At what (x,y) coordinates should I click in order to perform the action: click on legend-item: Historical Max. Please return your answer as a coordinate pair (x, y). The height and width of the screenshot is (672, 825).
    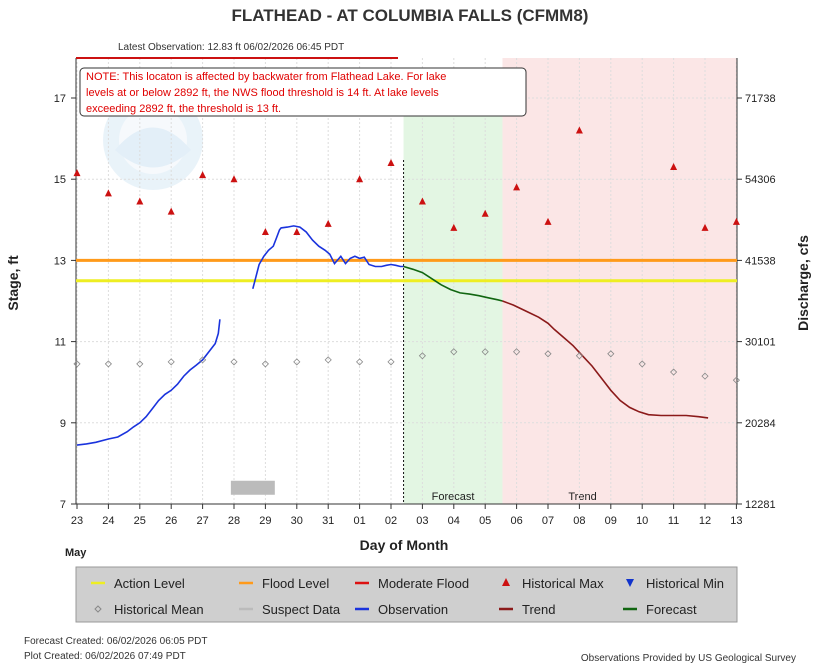
    Looking at the image, I should click on (553, 583).